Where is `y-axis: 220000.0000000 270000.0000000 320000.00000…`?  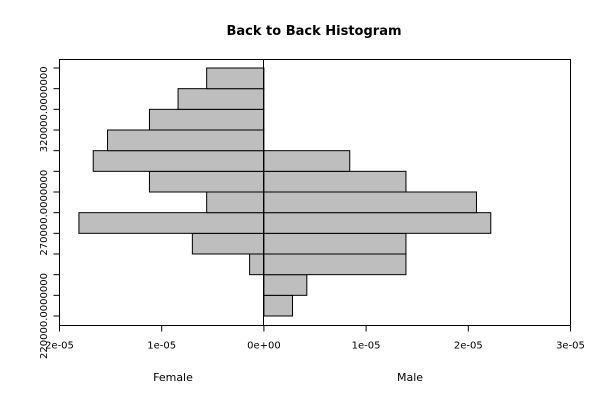 y-axis: 220000.0000000 270000.0000000 320000.00000… is located at coordinates (49, 212).